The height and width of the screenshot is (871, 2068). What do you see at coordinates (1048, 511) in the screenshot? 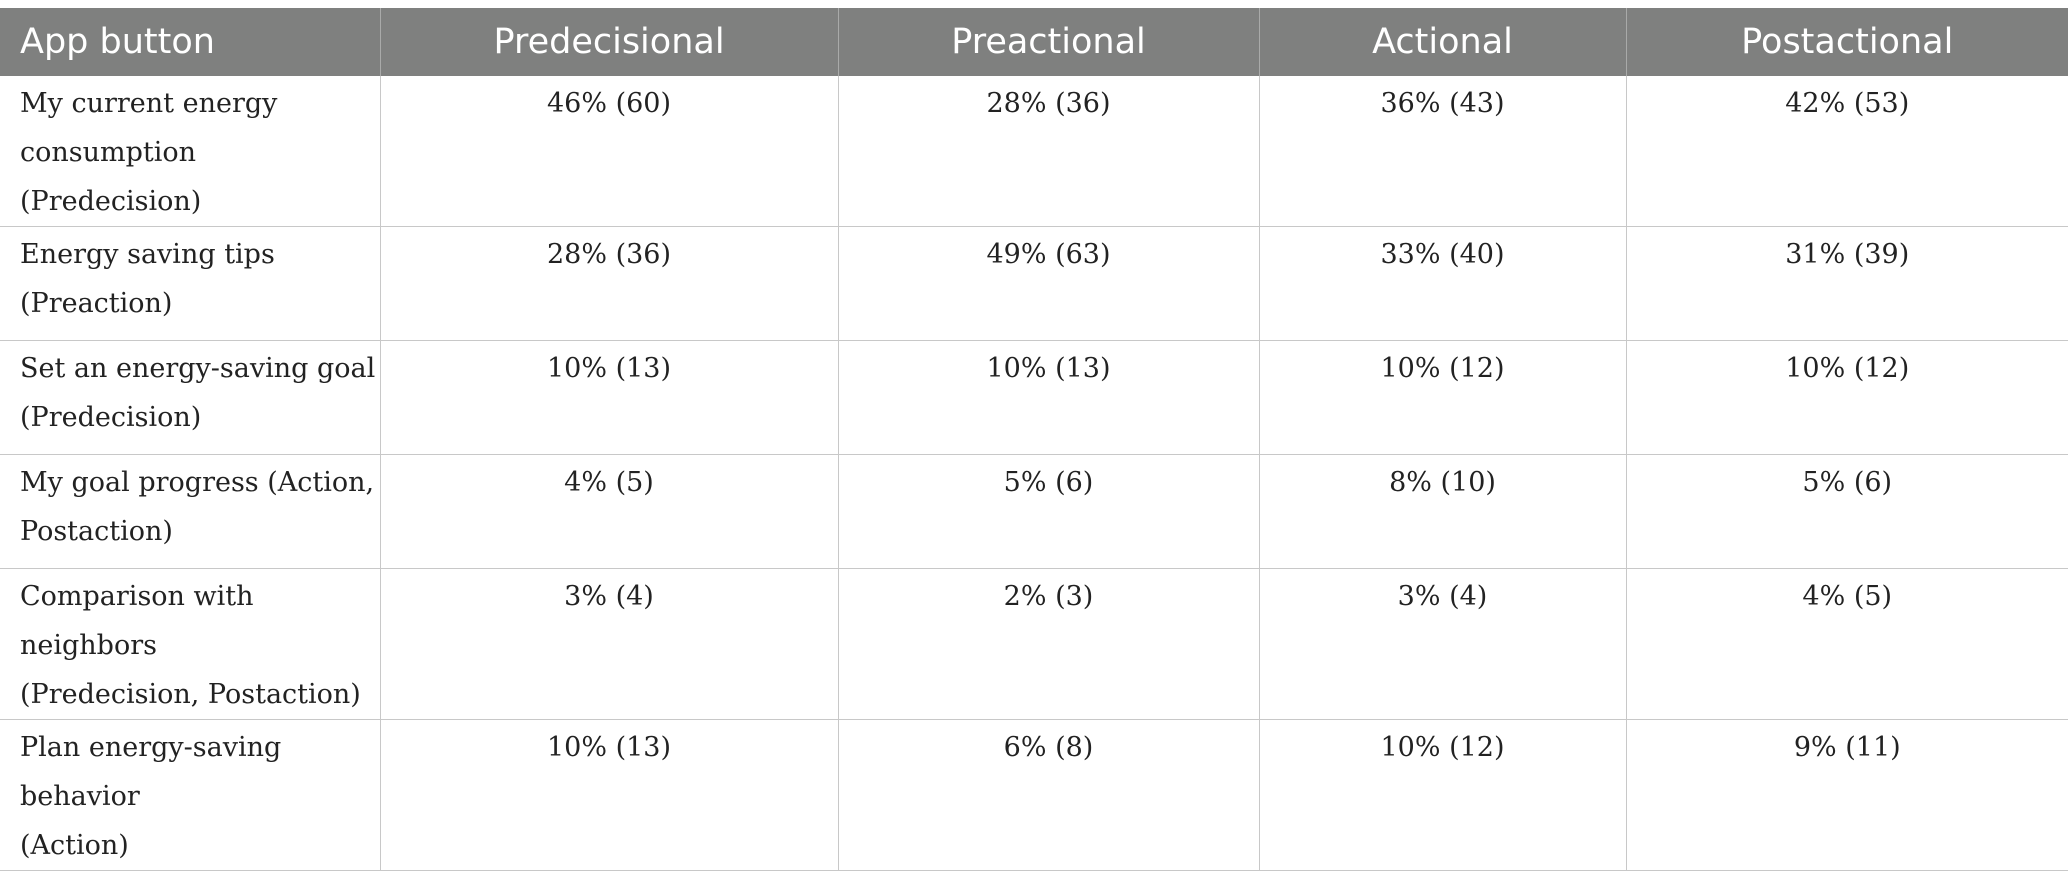
I see `cell-preactional: 5% (6)` at bounding box center [1048, 511].